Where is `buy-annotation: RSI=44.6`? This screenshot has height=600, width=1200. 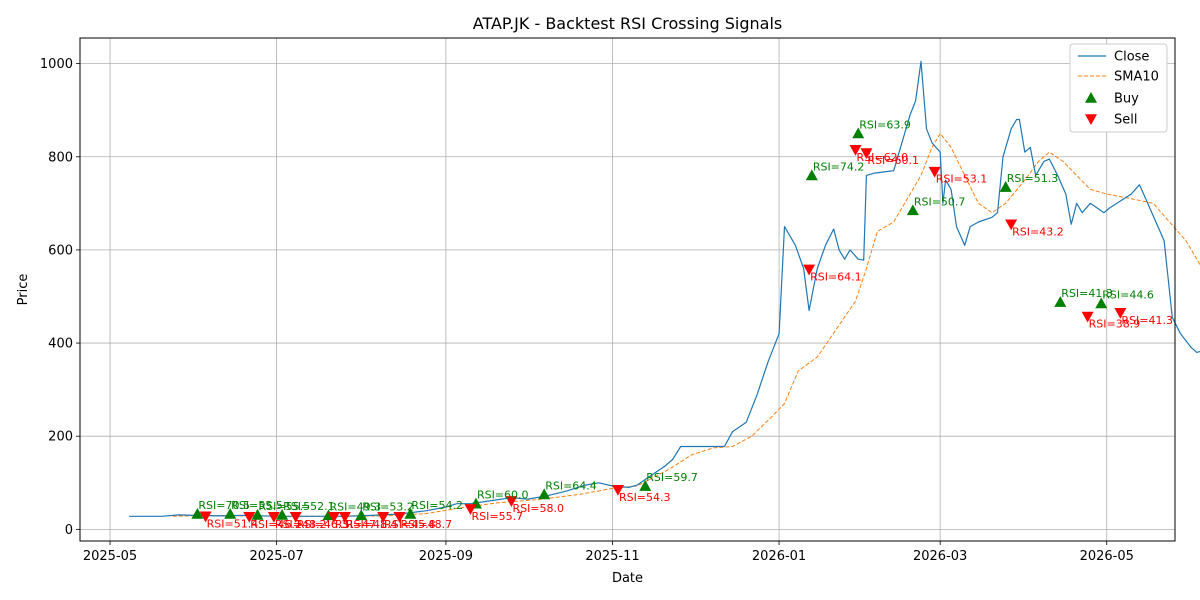 buy-annotation: RSI=44.6 is located at coordinates (1128, 294).